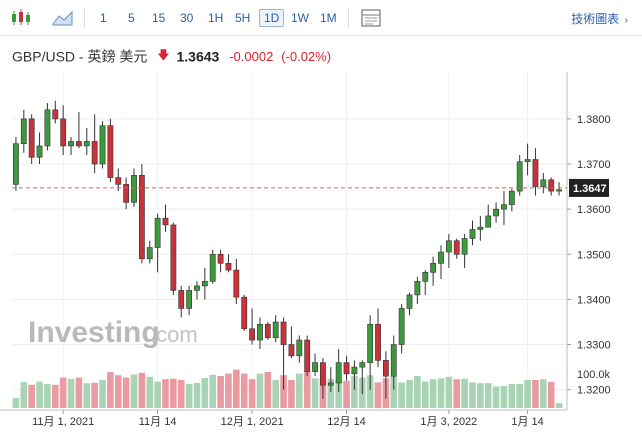  What do you see at coordinates (131, 18) in the screenshot?
I see `interval-5-button: 5` at bounding box center [131, 18].